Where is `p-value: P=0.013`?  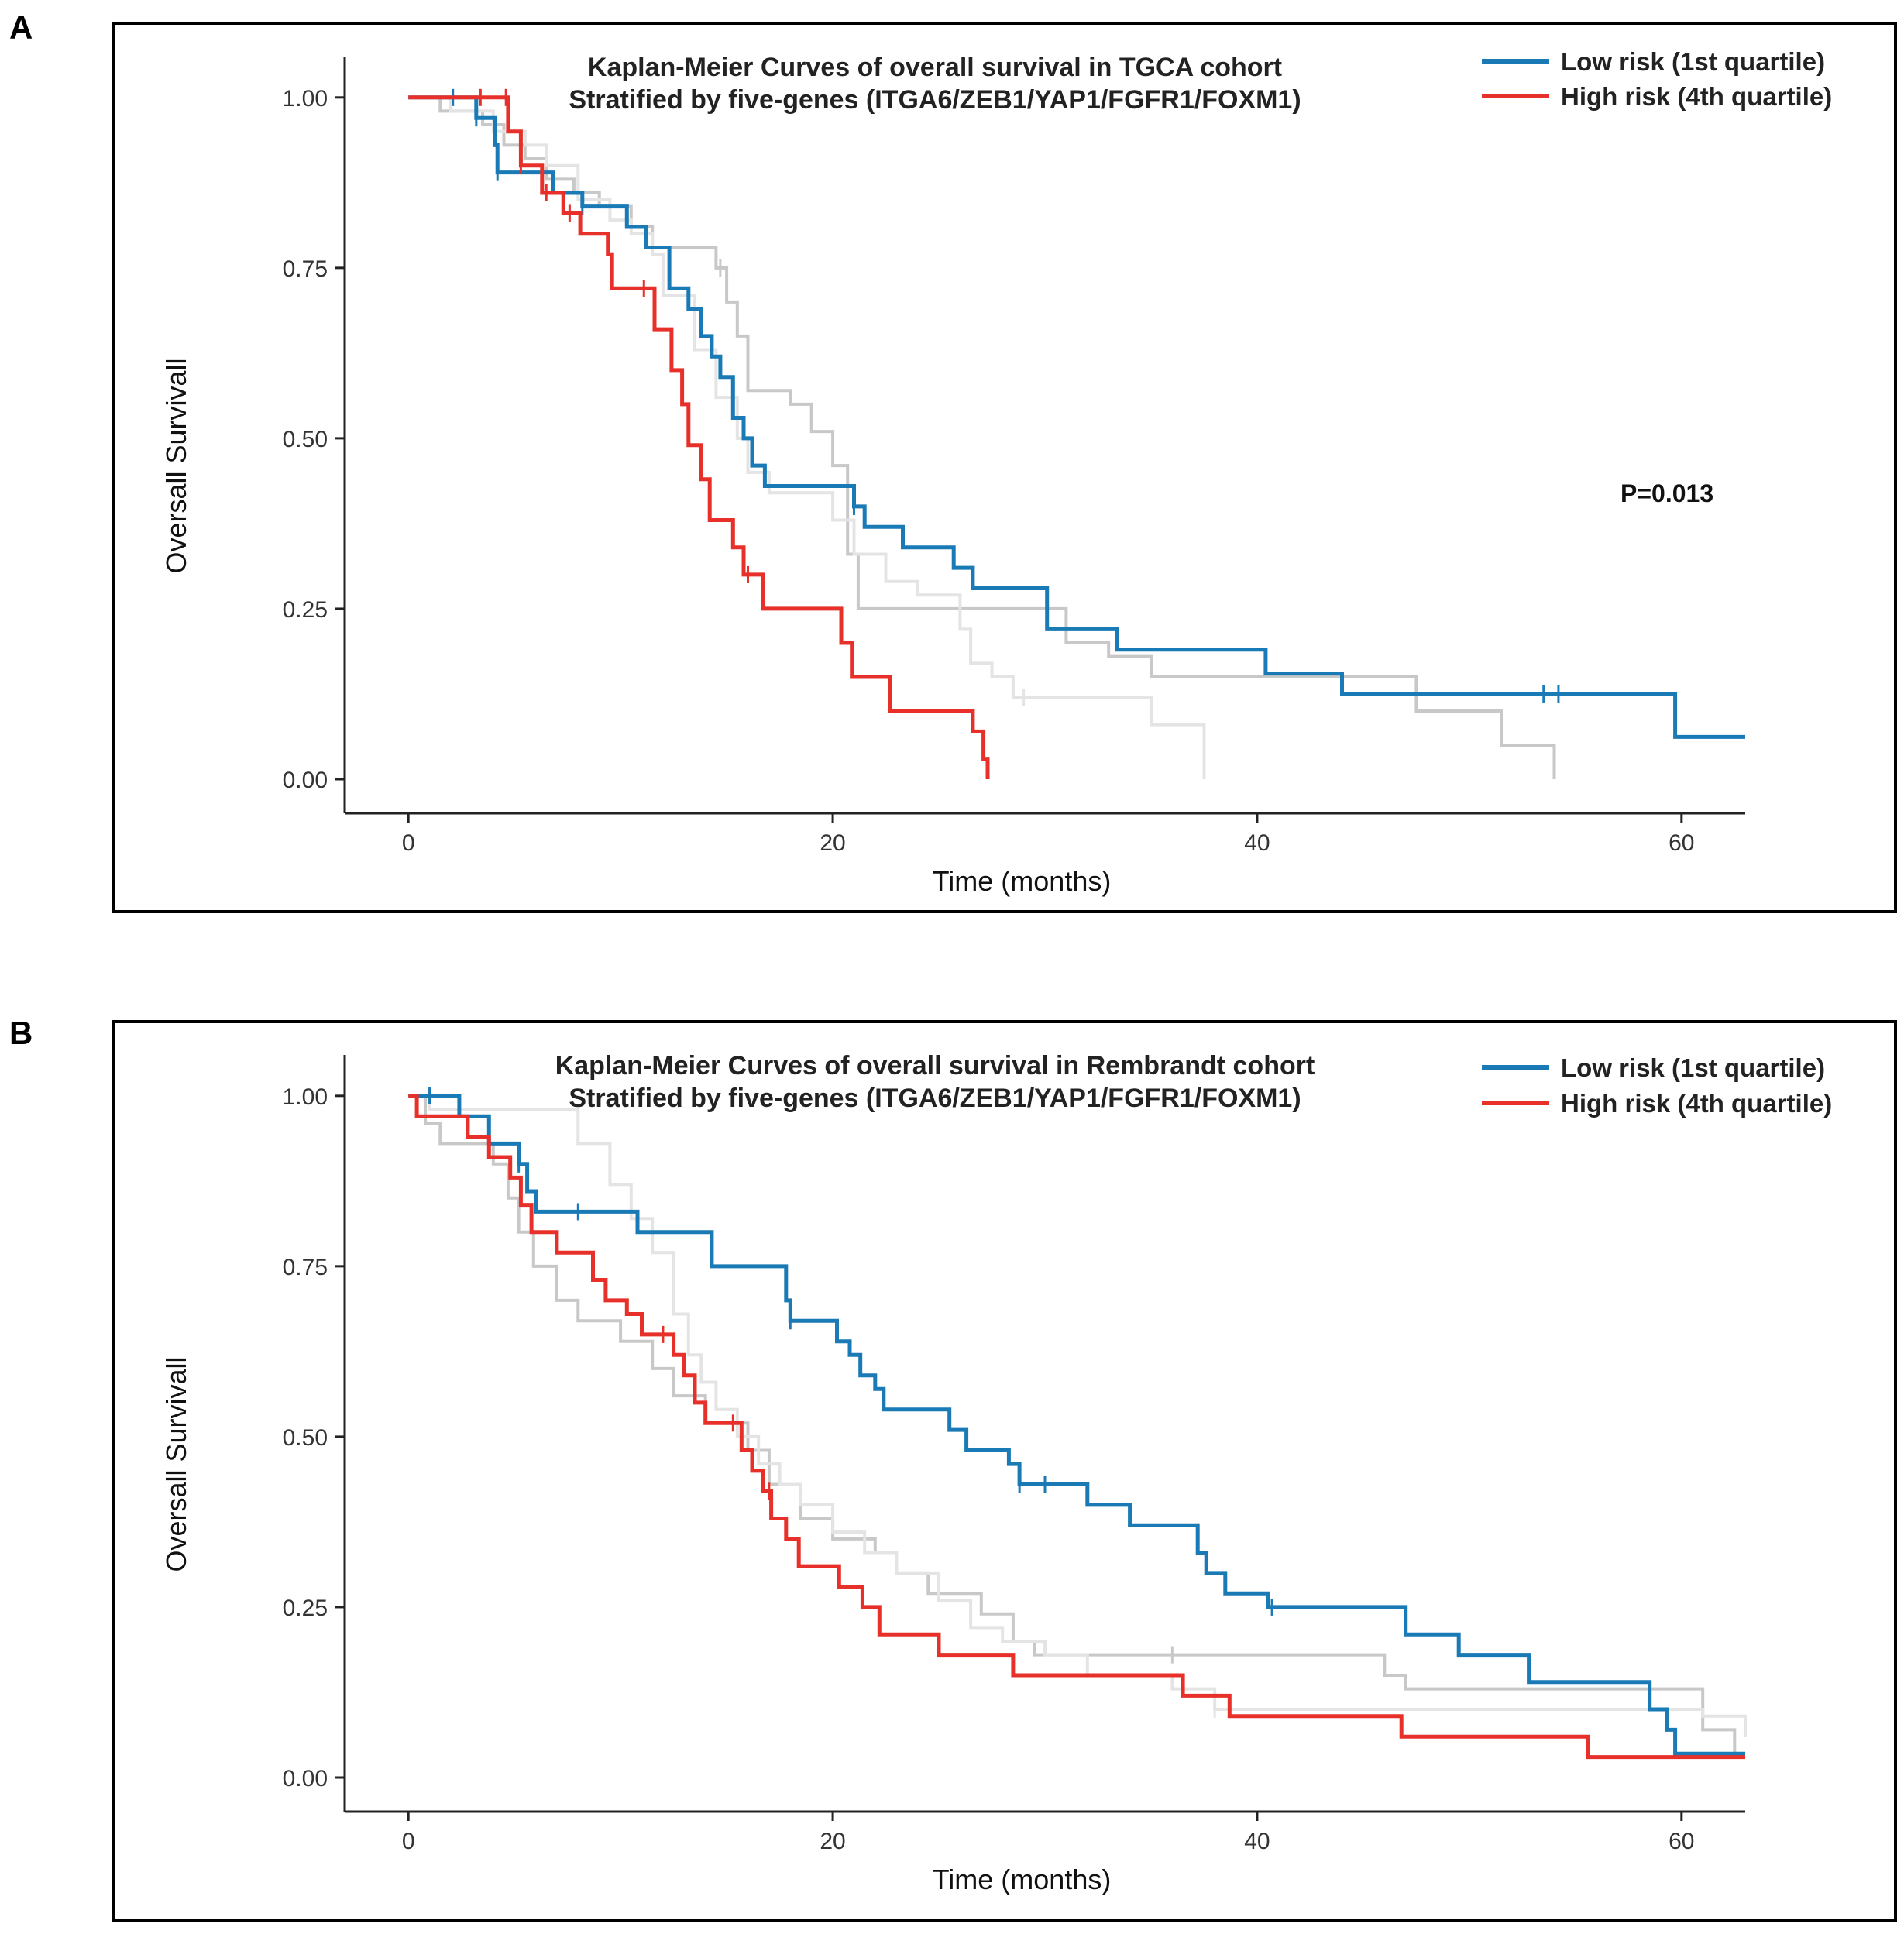
p-value: P=0.013 is located at coordinates (1666, 493).